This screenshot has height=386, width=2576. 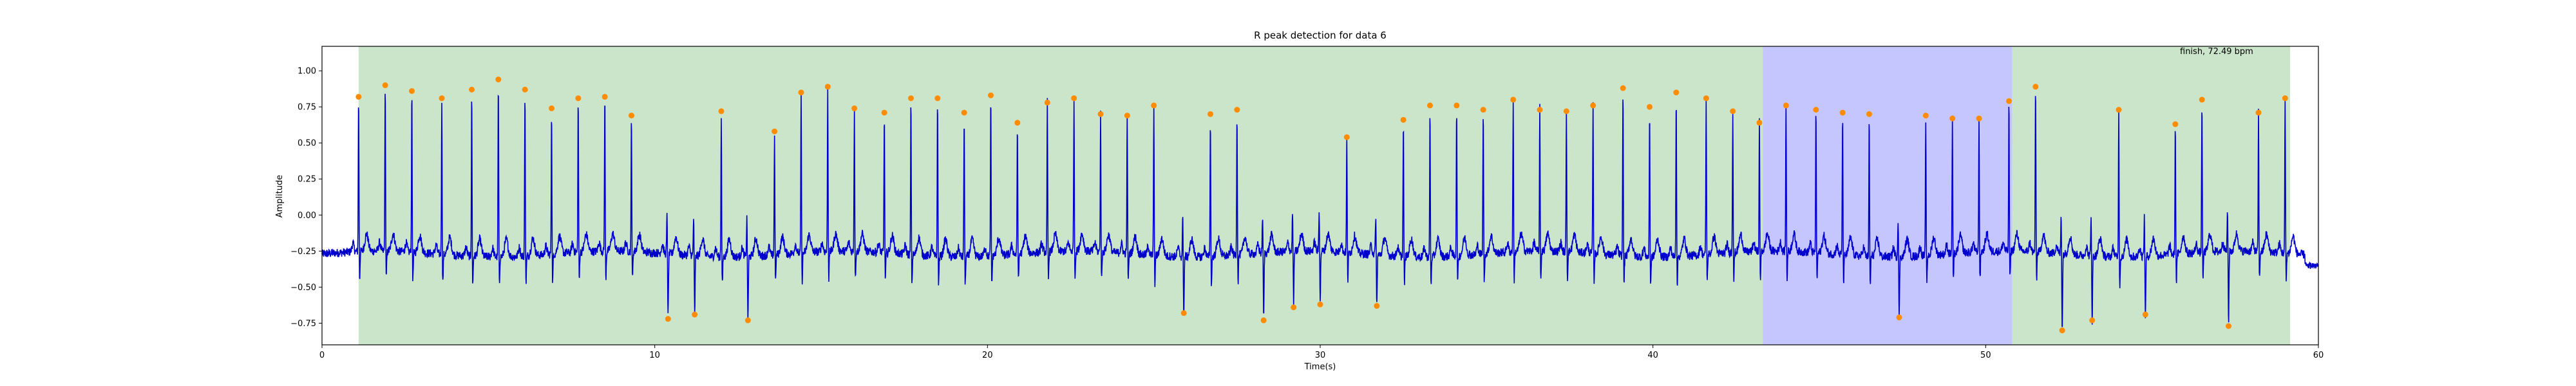 What do you see at coordinates (280, 196) in the screenshot?
I see `y-axis-label: Amplitude` at bounding box center [280, 196].